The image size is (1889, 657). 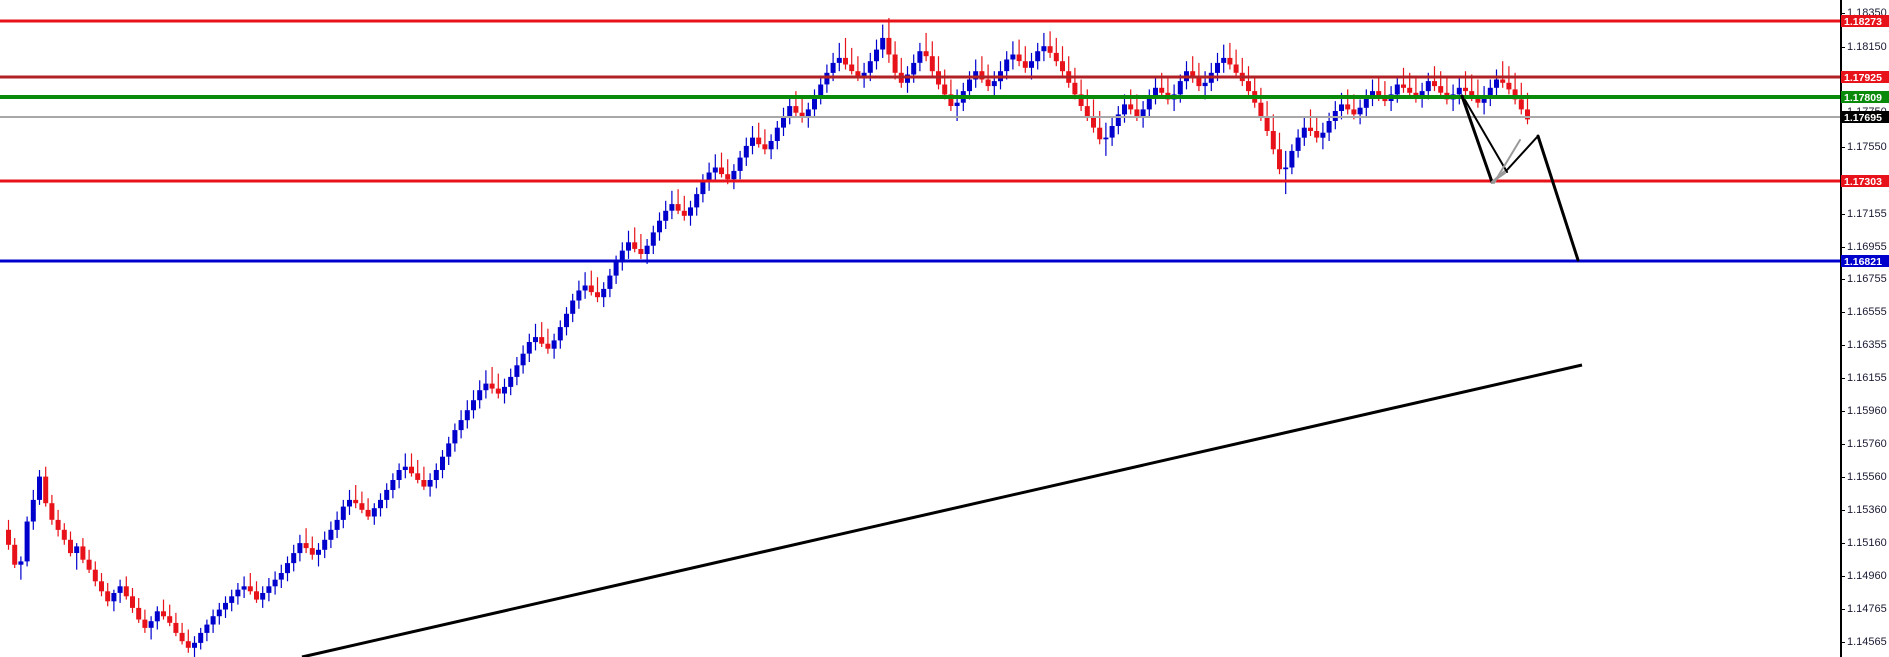 What do you see at coordinates (1865, 97) in the screenshot?
I see `price-badge: 1.17809` at bounding box center [1865, 97].